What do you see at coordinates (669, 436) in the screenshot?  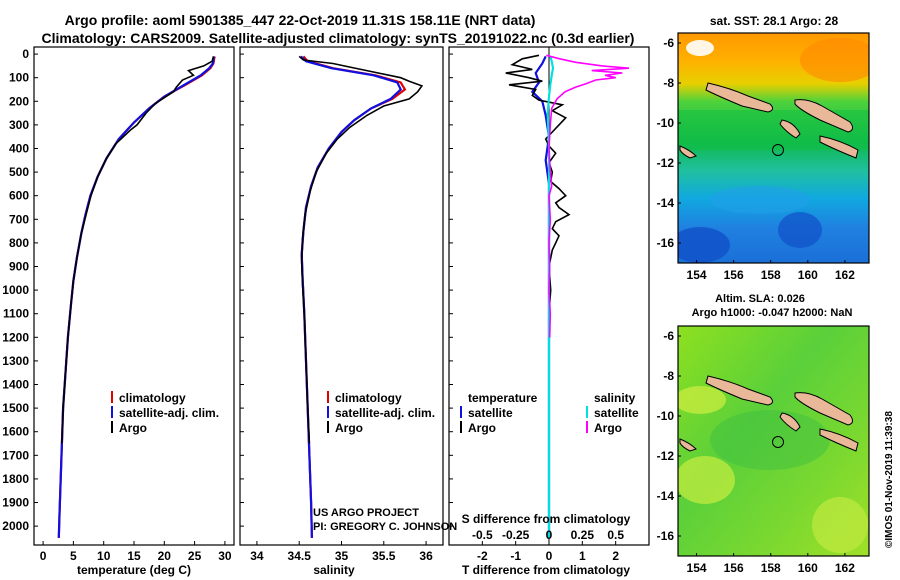 I see `sla-lat-ticks: -6 -8 -10 -12 -14 -16` at bounding box center [669, 436].